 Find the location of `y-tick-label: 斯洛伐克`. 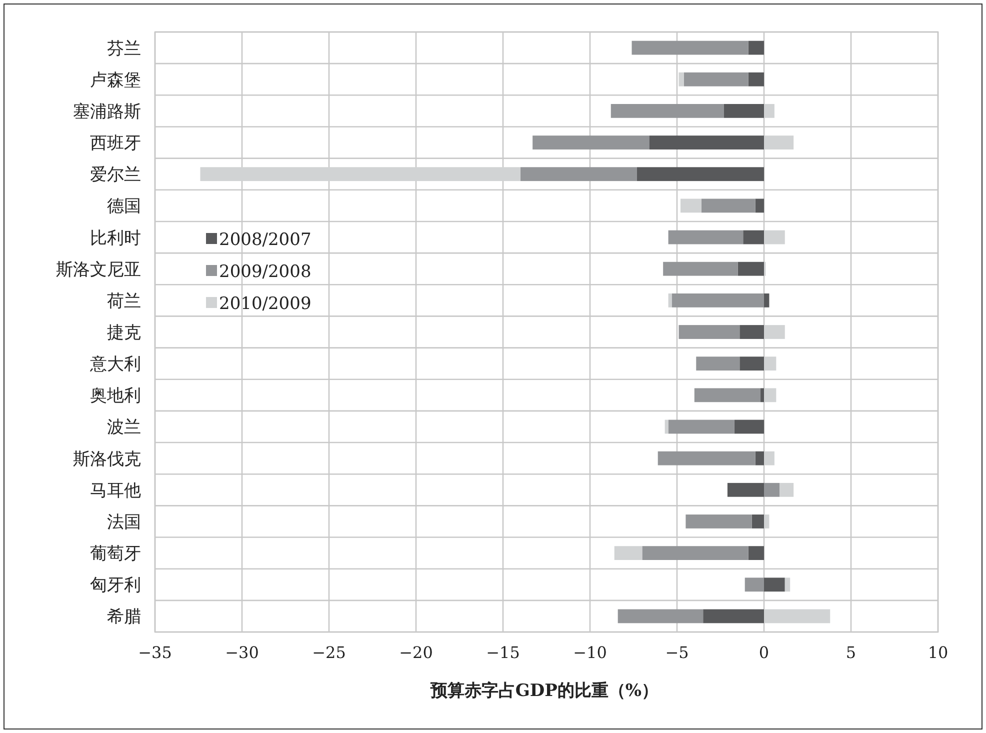

y-tick-label: 斯洛伐克 is located at coordinates (107, 459).